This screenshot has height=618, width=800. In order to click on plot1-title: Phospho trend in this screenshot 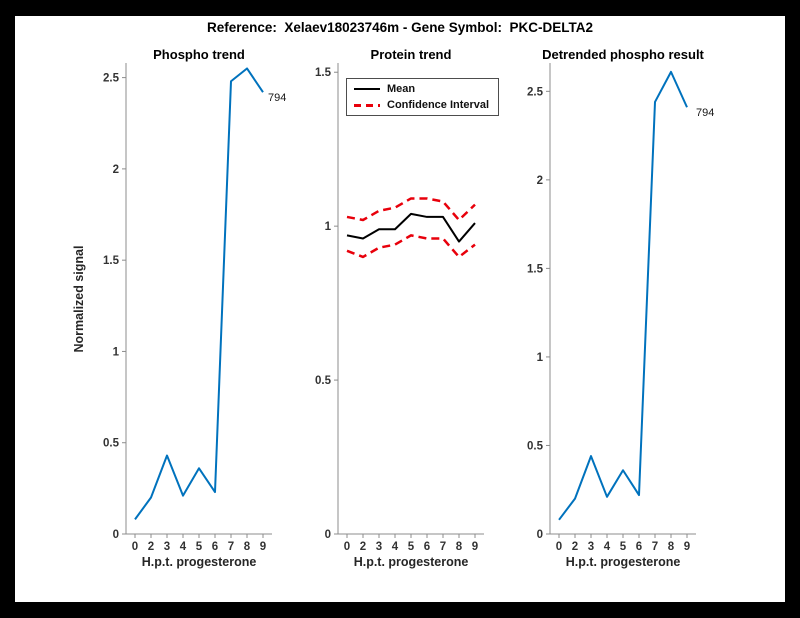, I will do `click(199, 54)`.